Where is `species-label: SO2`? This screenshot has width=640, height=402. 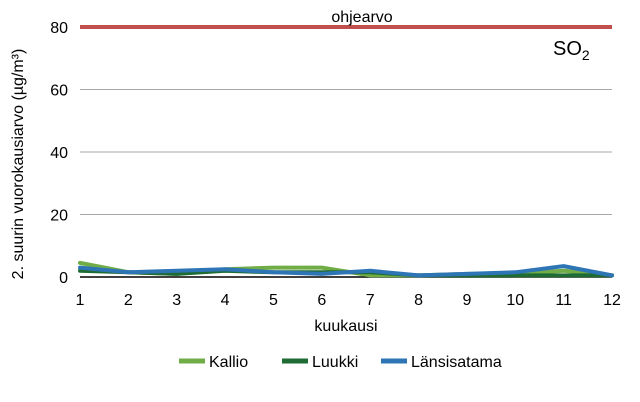
species-label: SO2 is located at coordinates (571, 50).